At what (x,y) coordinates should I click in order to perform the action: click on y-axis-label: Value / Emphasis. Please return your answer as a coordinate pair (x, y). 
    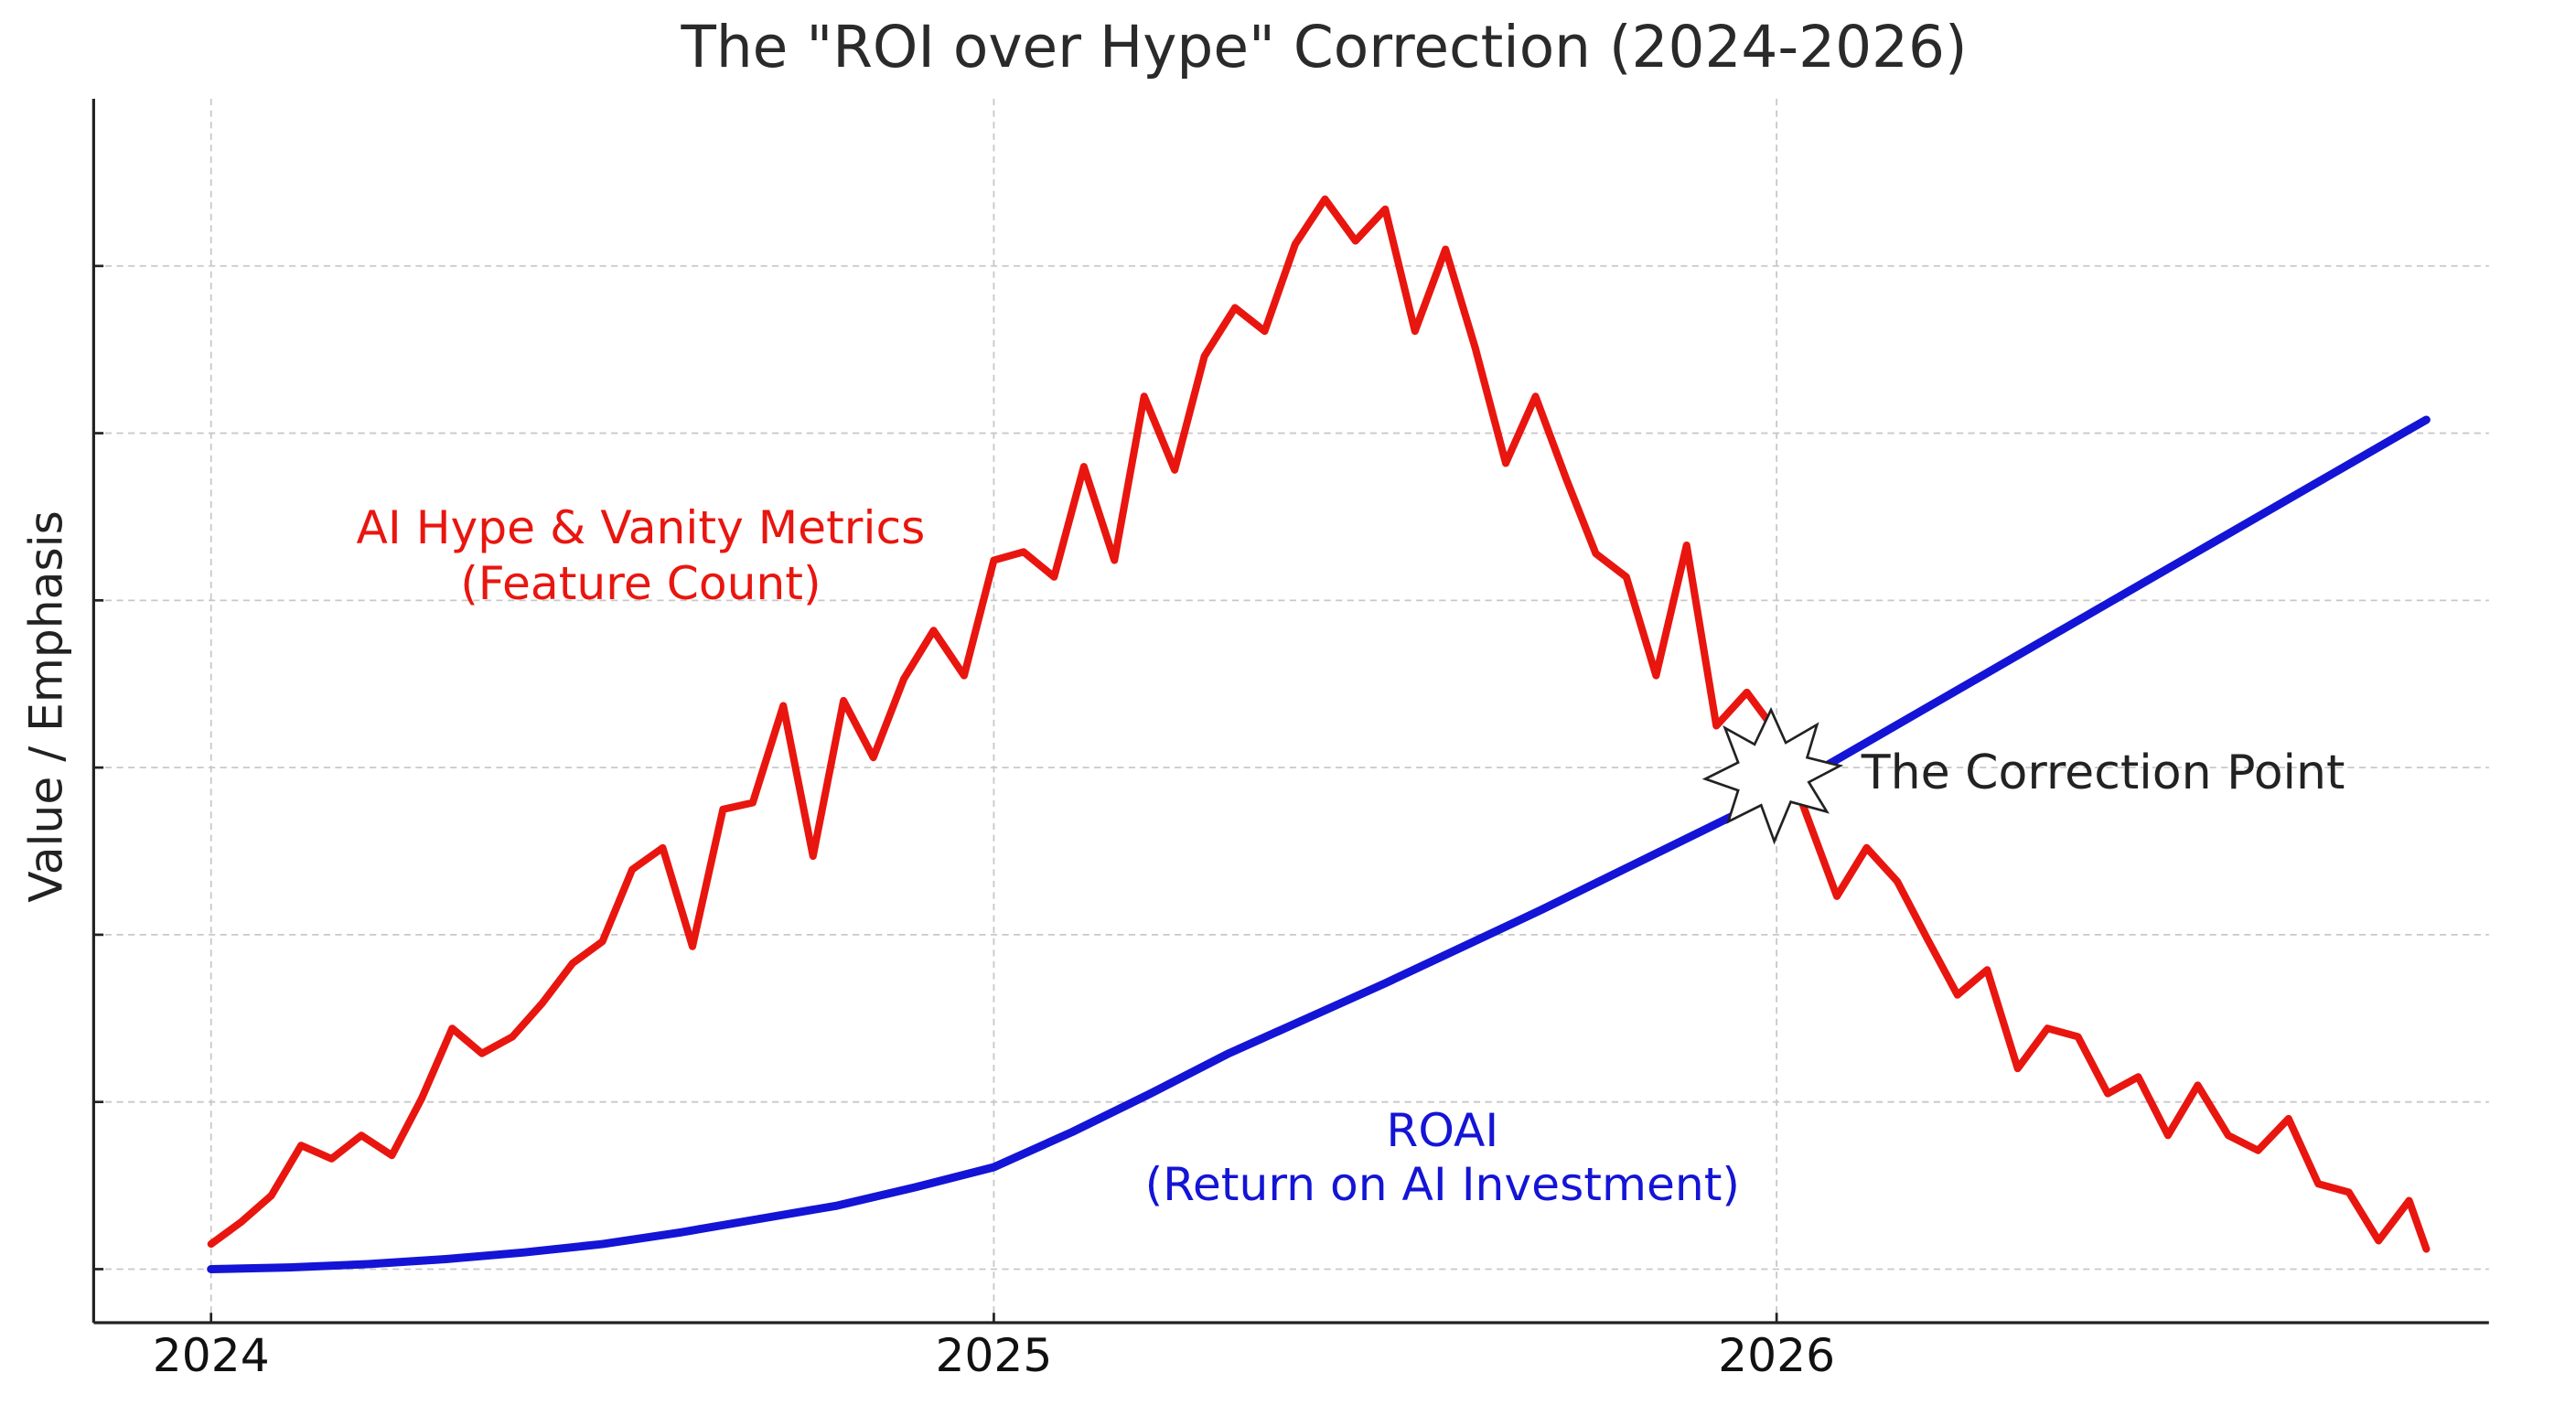
    Looking at the image, I should click on (45, 706).